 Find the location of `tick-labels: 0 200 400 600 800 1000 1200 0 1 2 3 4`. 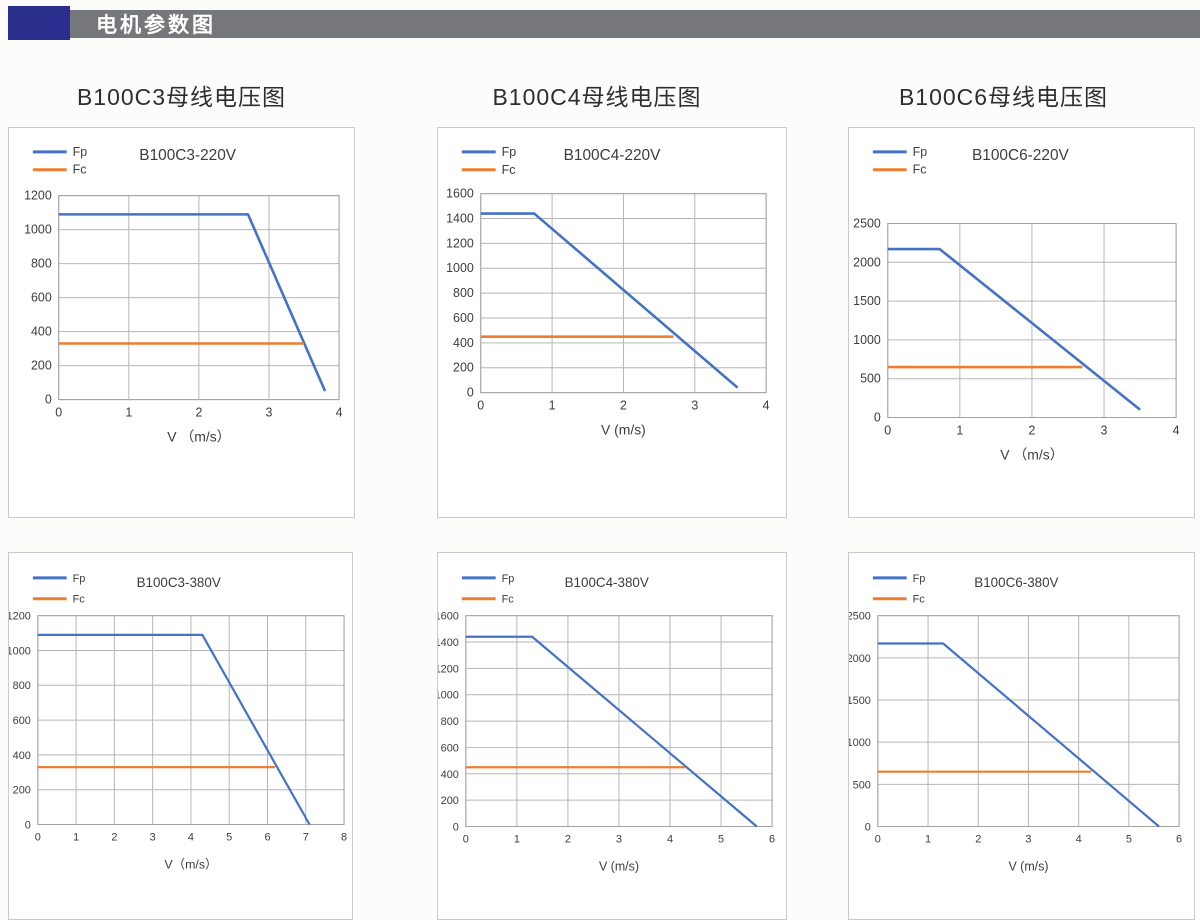

tick-labels: 0 200 400 600 800 1000 1200 0 1 2 3 4 is located at coordinates (183, 304).